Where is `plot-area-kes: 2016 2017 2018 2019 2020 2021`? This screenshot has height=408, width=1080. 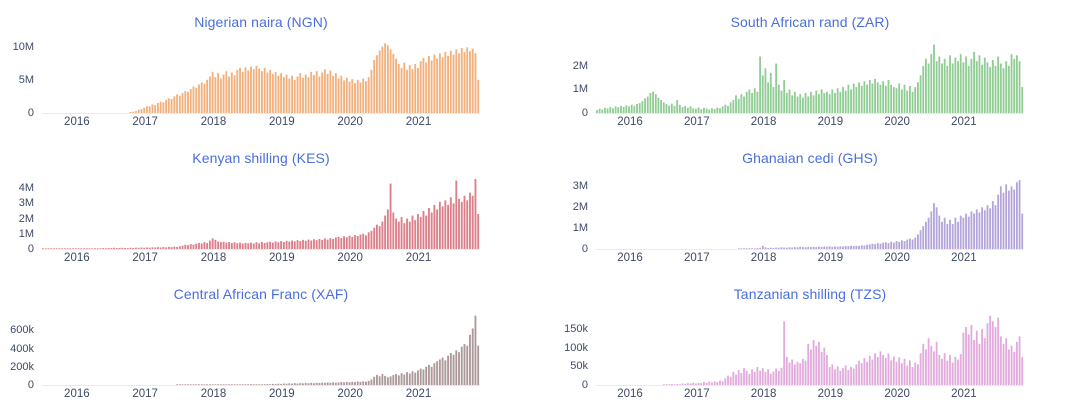
plot-area-kes: 2016 2017 2018 2019 2020 2021 is located at coordinates (261, 220).